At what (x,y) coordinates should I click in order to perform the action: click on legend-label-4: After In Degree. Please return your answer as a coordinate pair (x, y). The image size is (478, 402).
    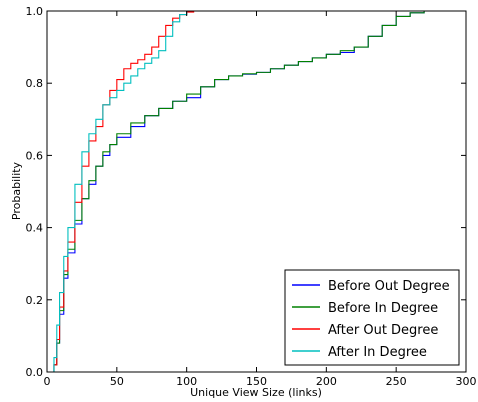
    Looking at the image, I should click on (377, 352).